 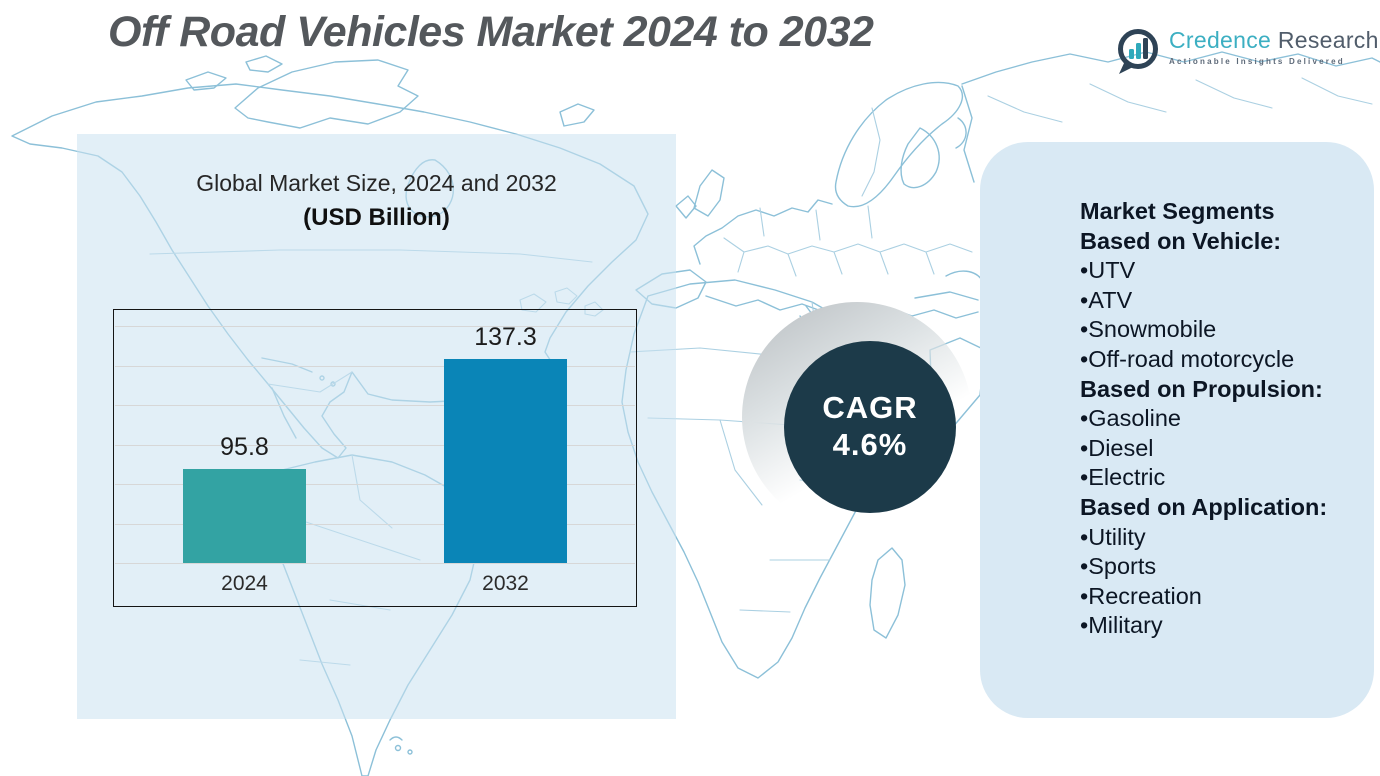 I want to click on bar-value-label: 137.3, so click(x=505, y=337).